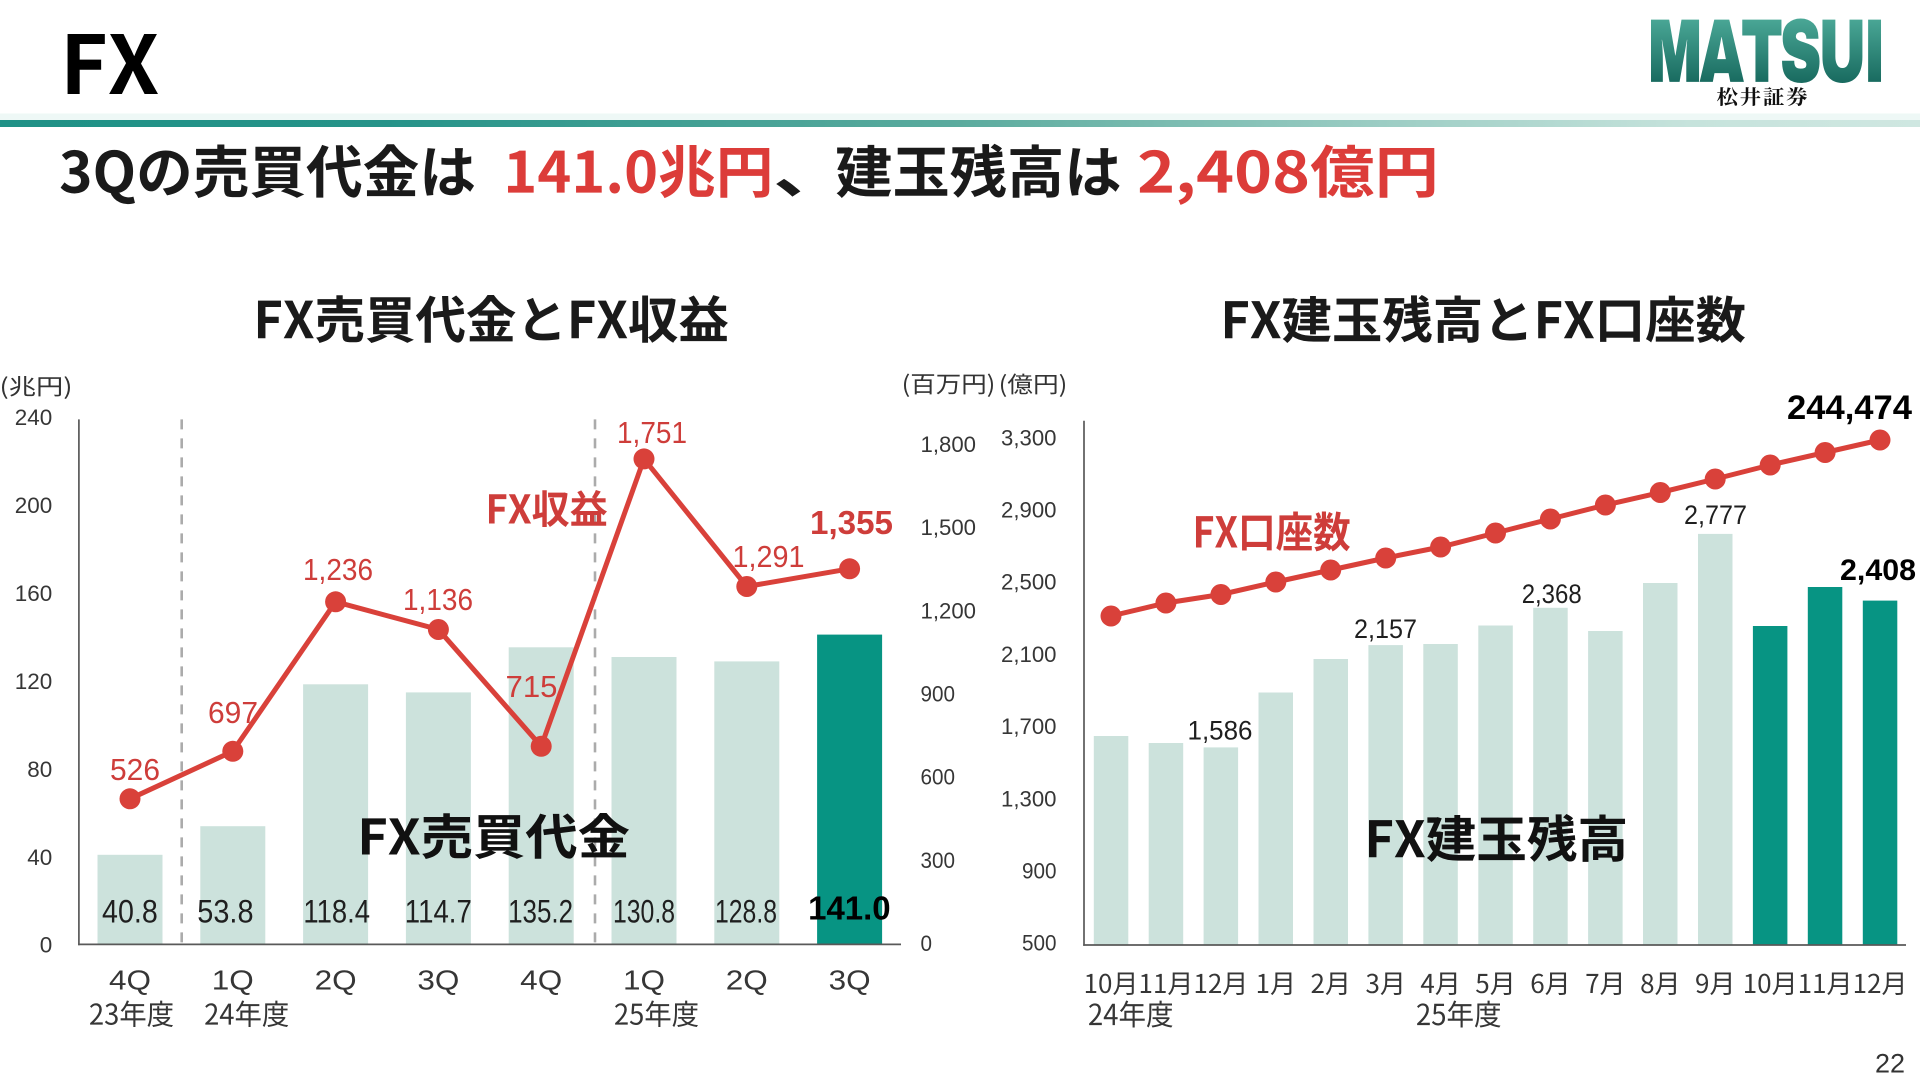  What do you see at coordinates (338, 569) in the screenshot?
I see `svg-text: 1,236` at bounding box center [338, 569].